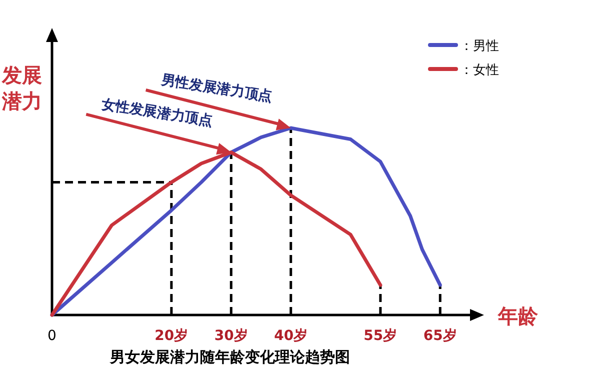 The image size is (600, 370). Describe the element at coordinates (291, 336) in the screenshot. I see `x-tick-label: 40岁` at that location.